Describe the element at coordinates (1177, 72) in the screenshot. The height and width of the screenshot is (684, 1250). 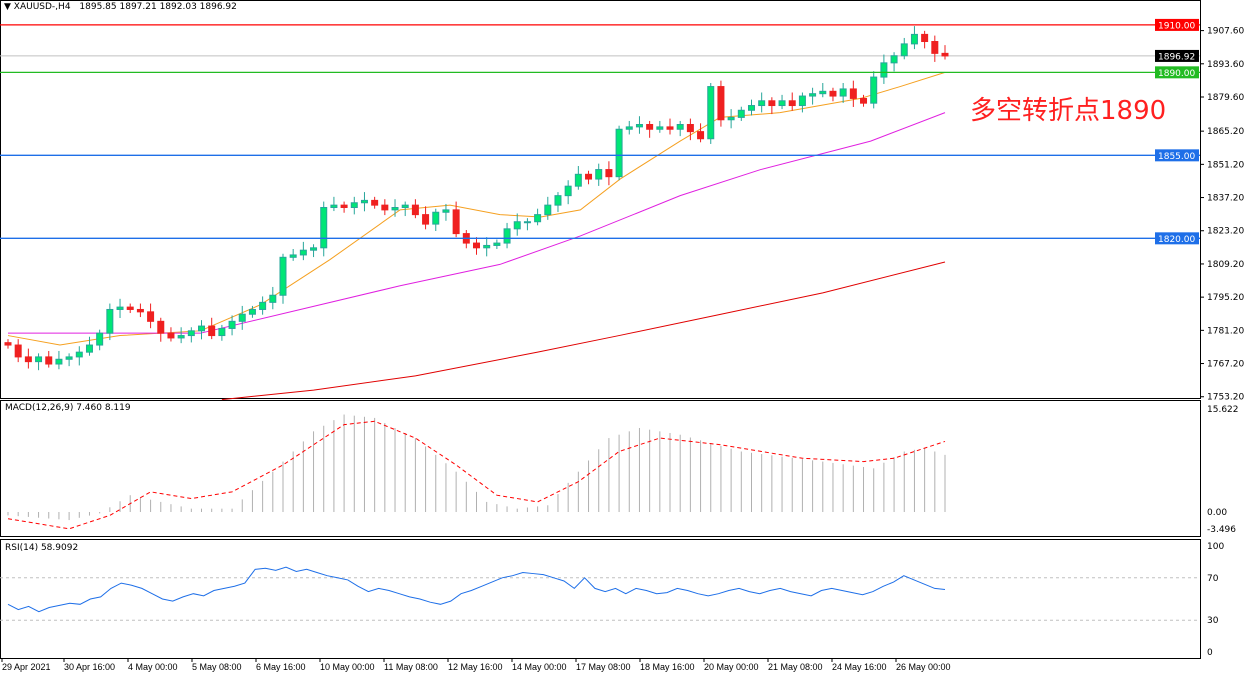
I see `price-level-tag` at that location.